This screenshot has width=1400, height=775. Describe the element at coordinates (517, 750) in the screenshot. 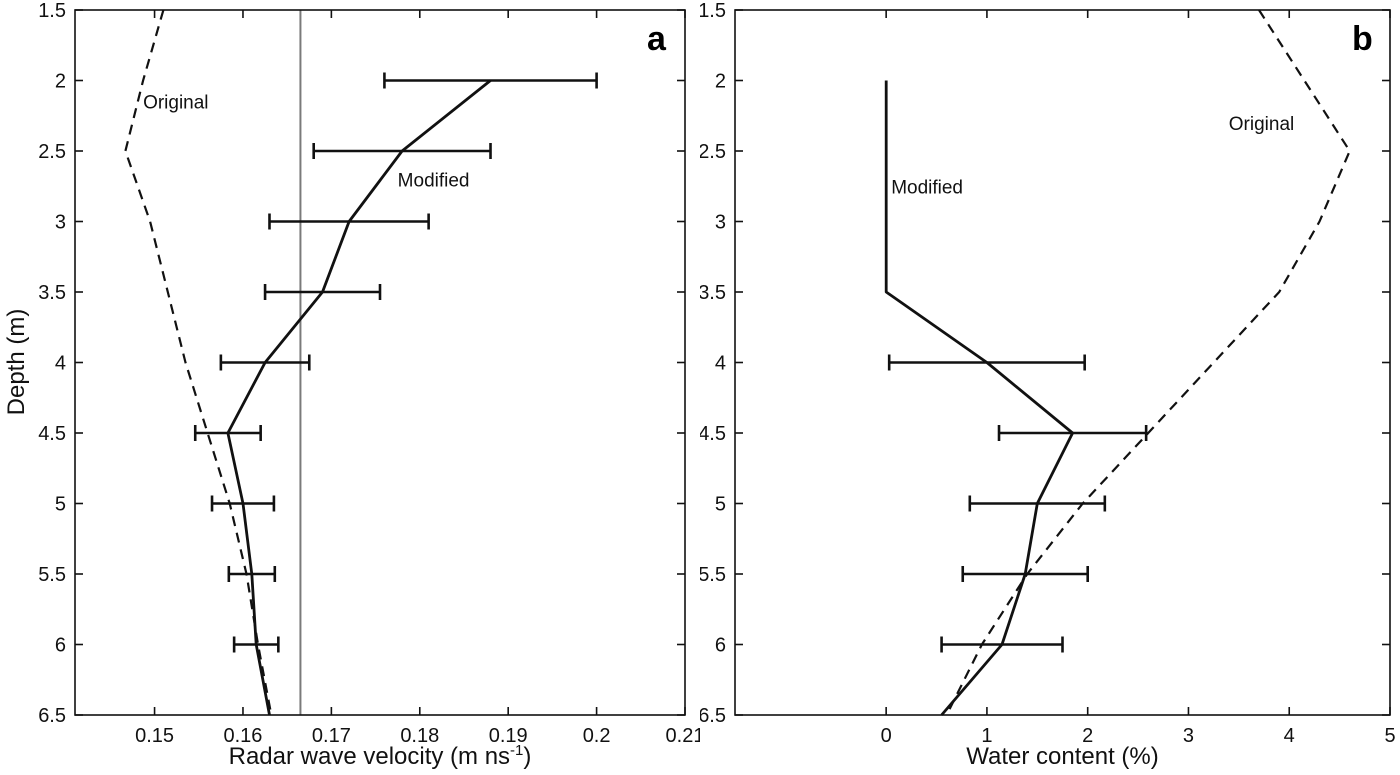

I see `x-axis-label-a-superscript: -1` at that location.